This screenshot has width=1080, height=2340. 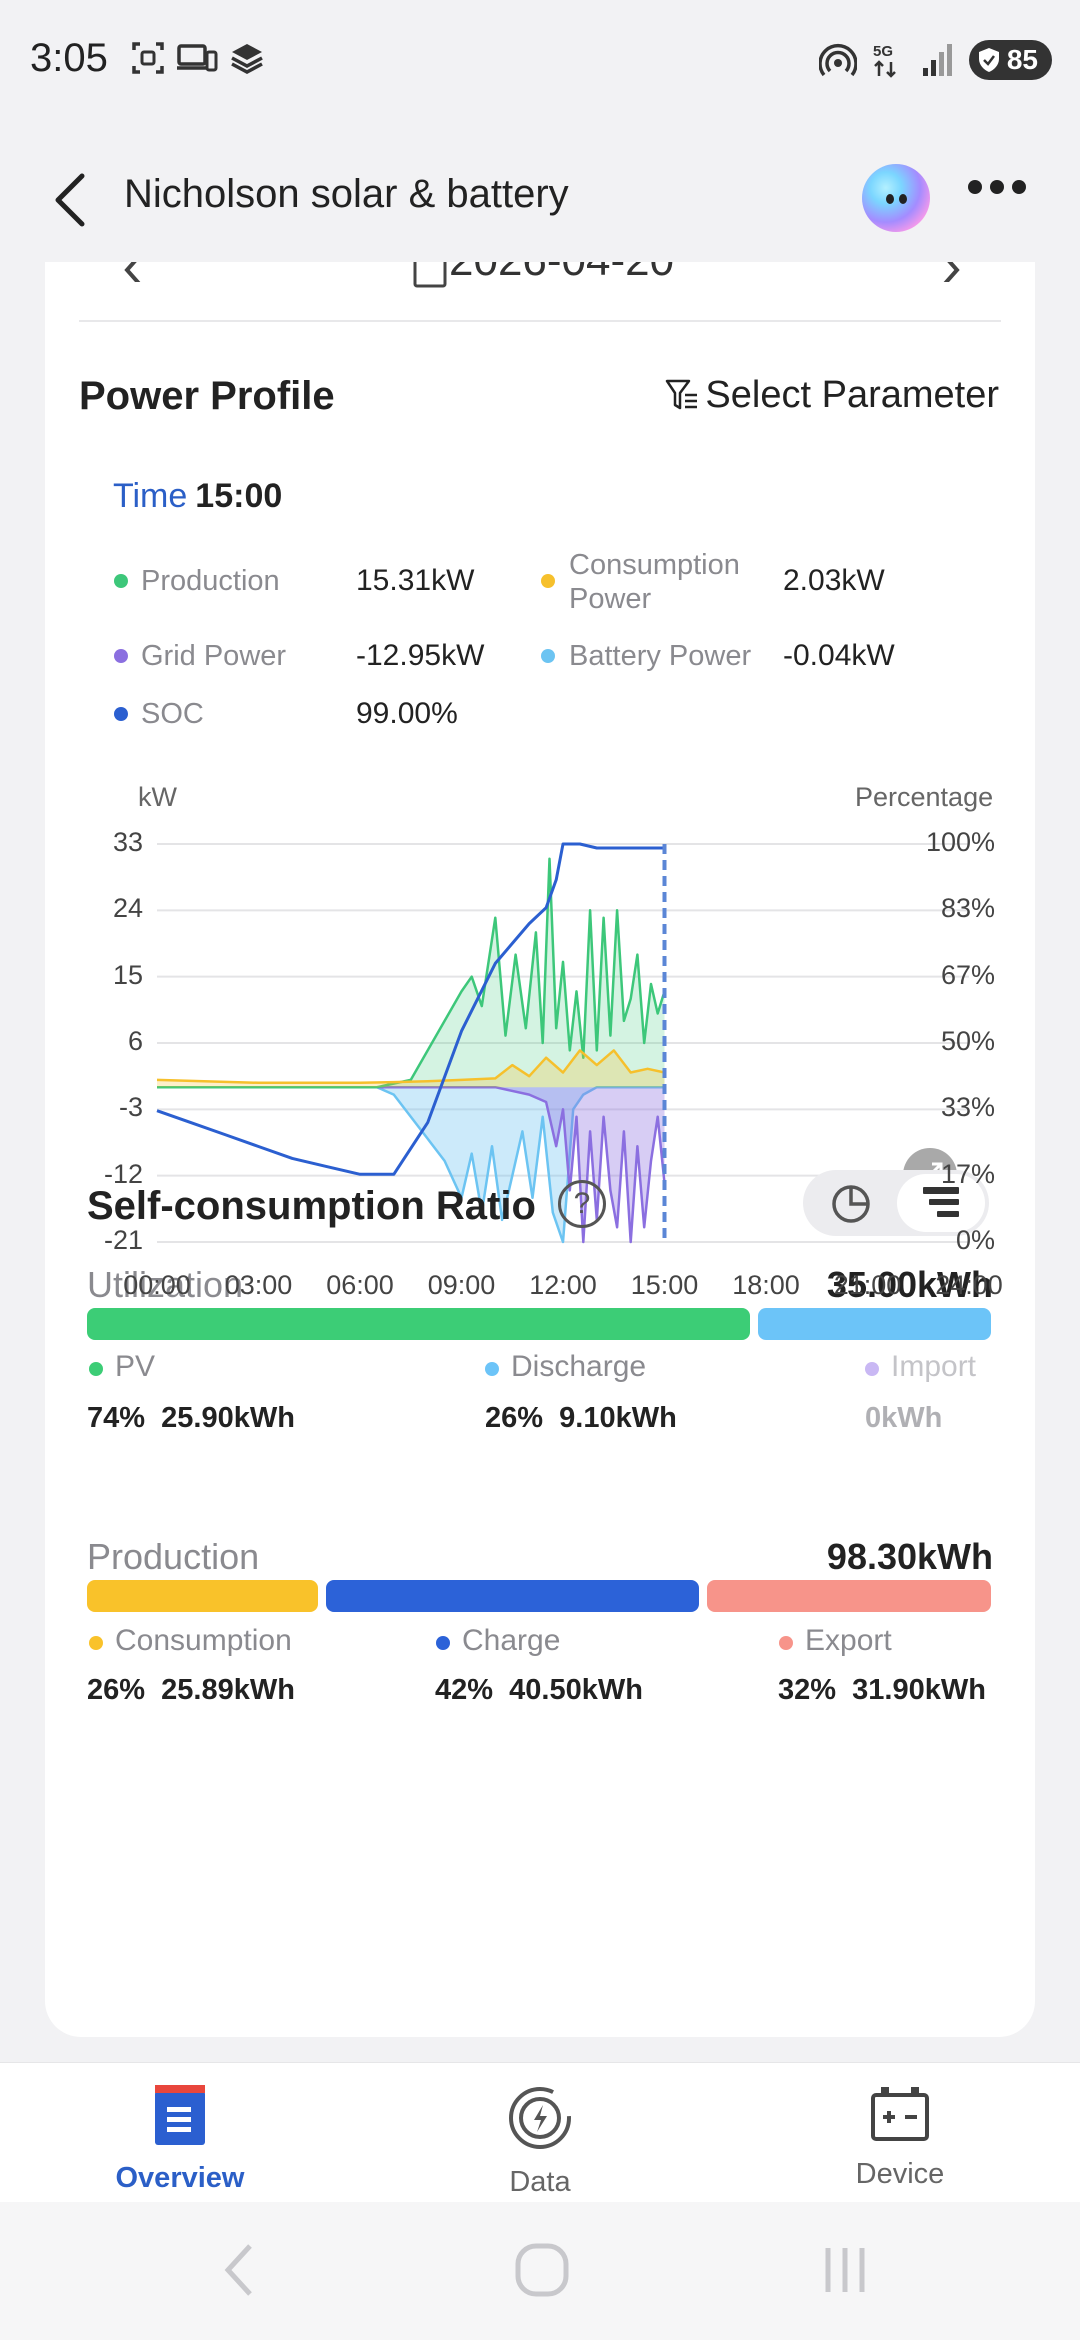 I want to click on charge-pct: 42%, so click(x=464, y=1690).